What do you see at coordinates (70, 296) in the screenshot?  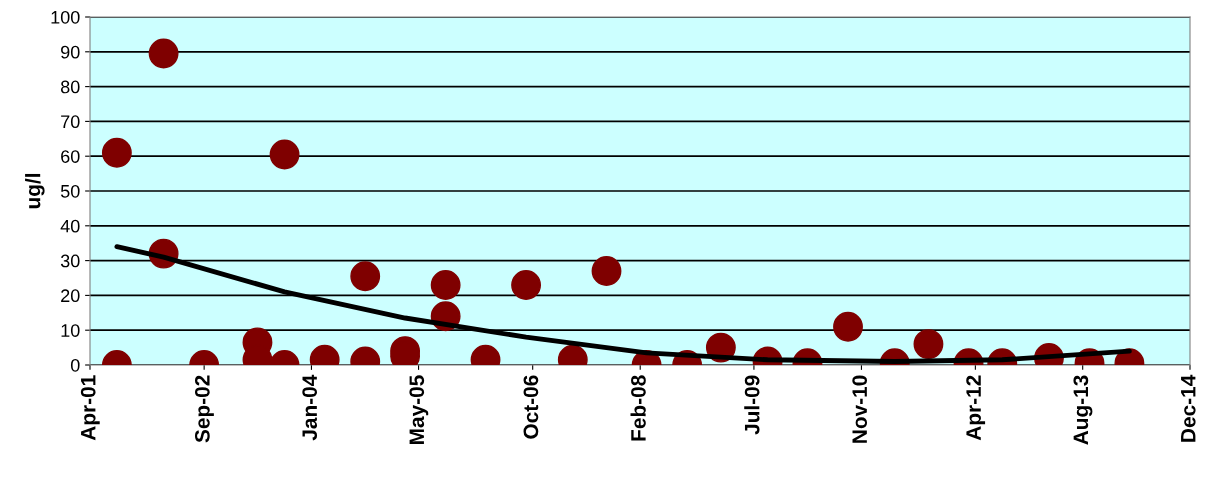 I see `y-tick-label: 20` at bounding box center [70, 296].